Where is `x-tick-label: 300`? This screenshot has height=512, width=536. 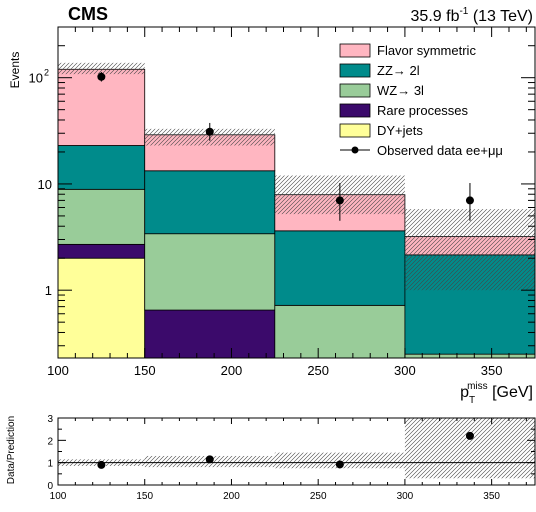 x-tick-label: 300 is located at coordinates (405, 370).